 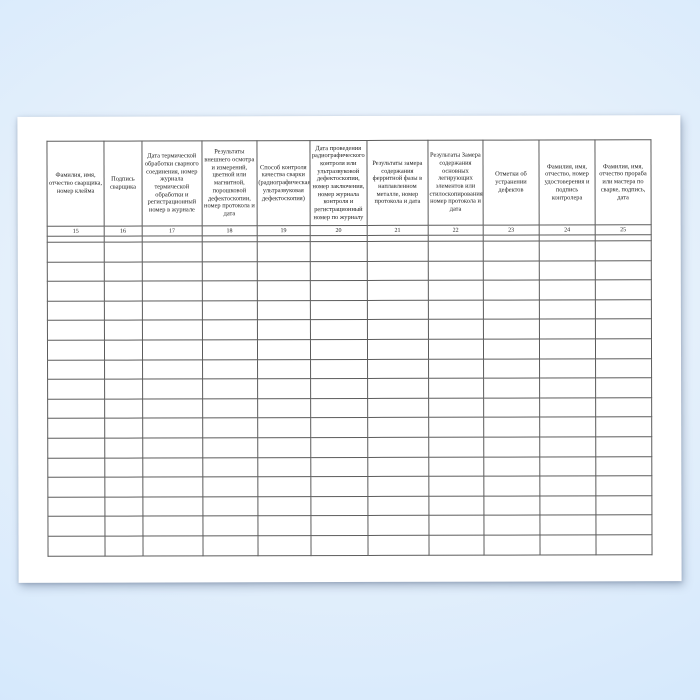 What do you see at coordinates (122, 184) in the screenshot?
I see `header-cell-16: Подпись сварщика` at bounding box center [122, 184].